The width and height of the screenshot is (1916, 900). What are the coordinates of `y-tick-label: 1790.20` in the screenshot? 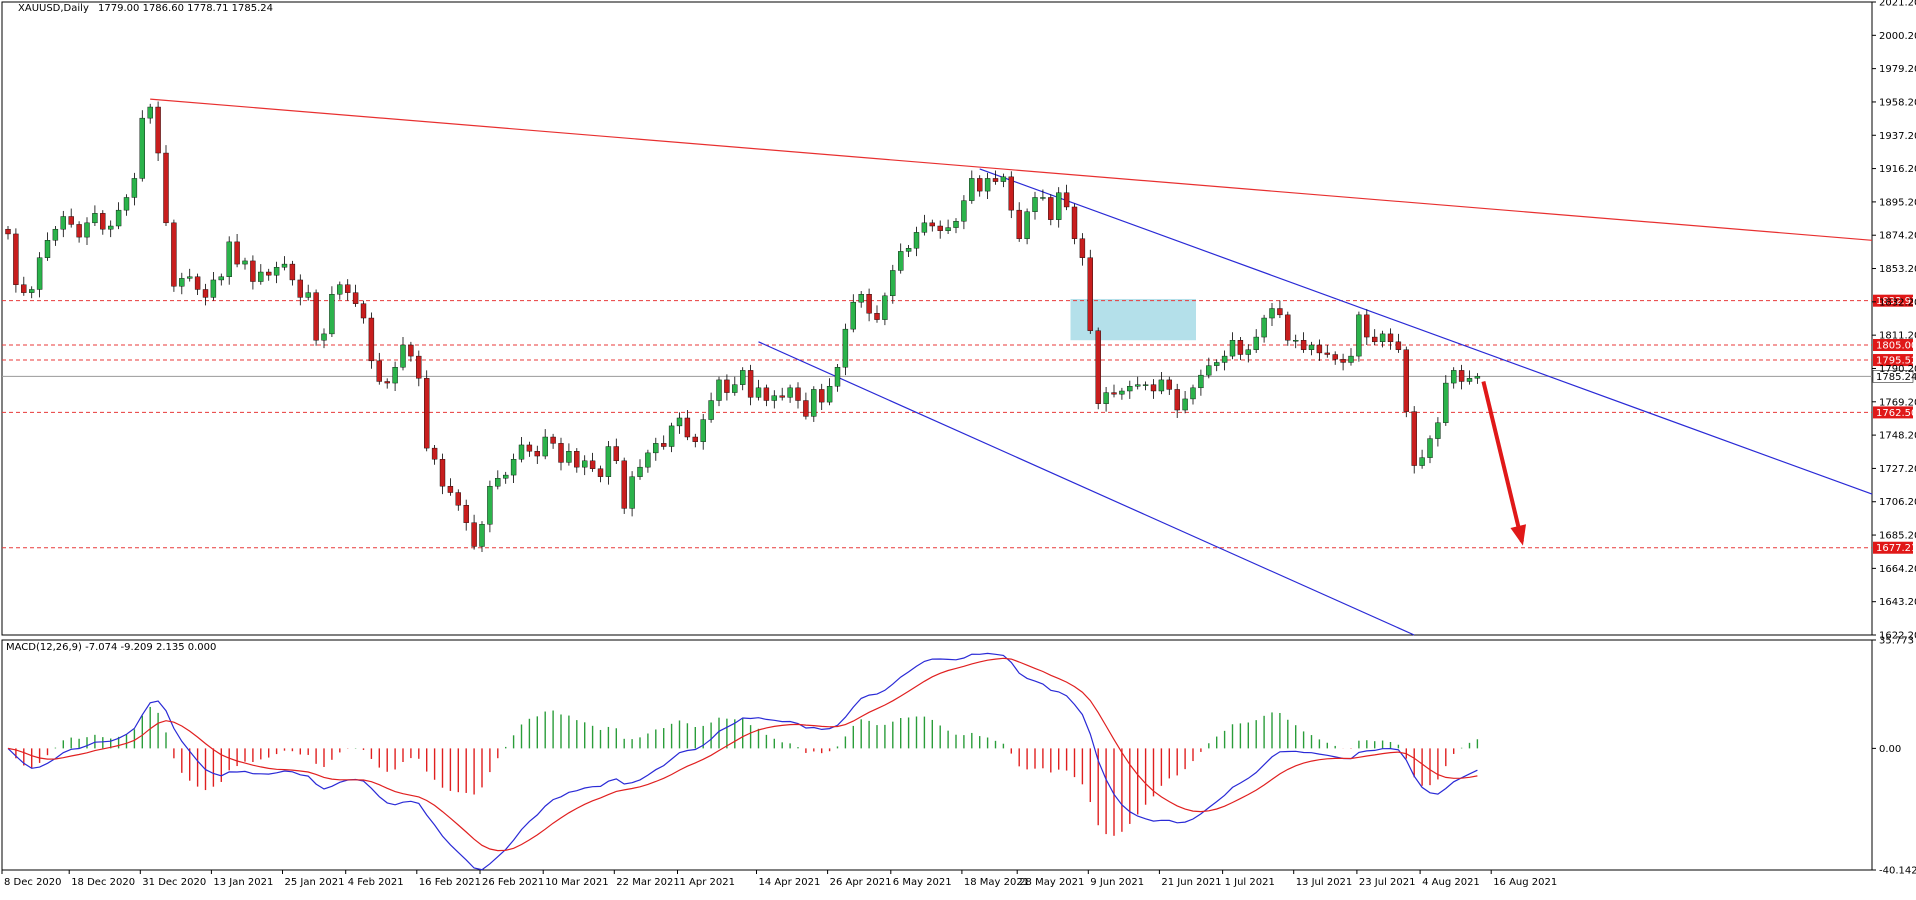 It's located at (1897, 369).